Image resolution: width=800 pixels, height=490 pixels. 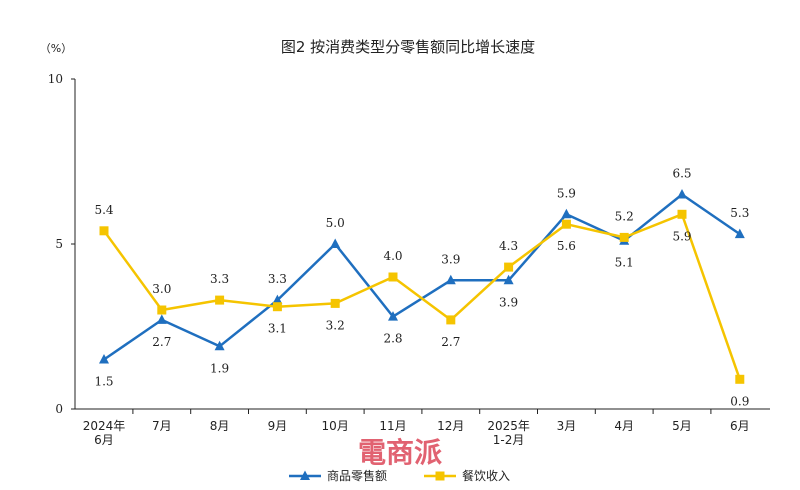 I want to click on x-tick-label: 12月, so click(x=450, y=426).